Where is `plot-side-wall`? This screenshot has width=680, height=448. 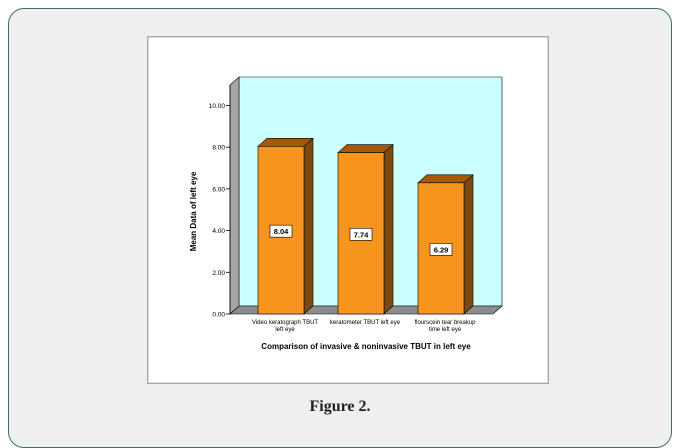 plot-side-wall is located at coordinates (234, 195).